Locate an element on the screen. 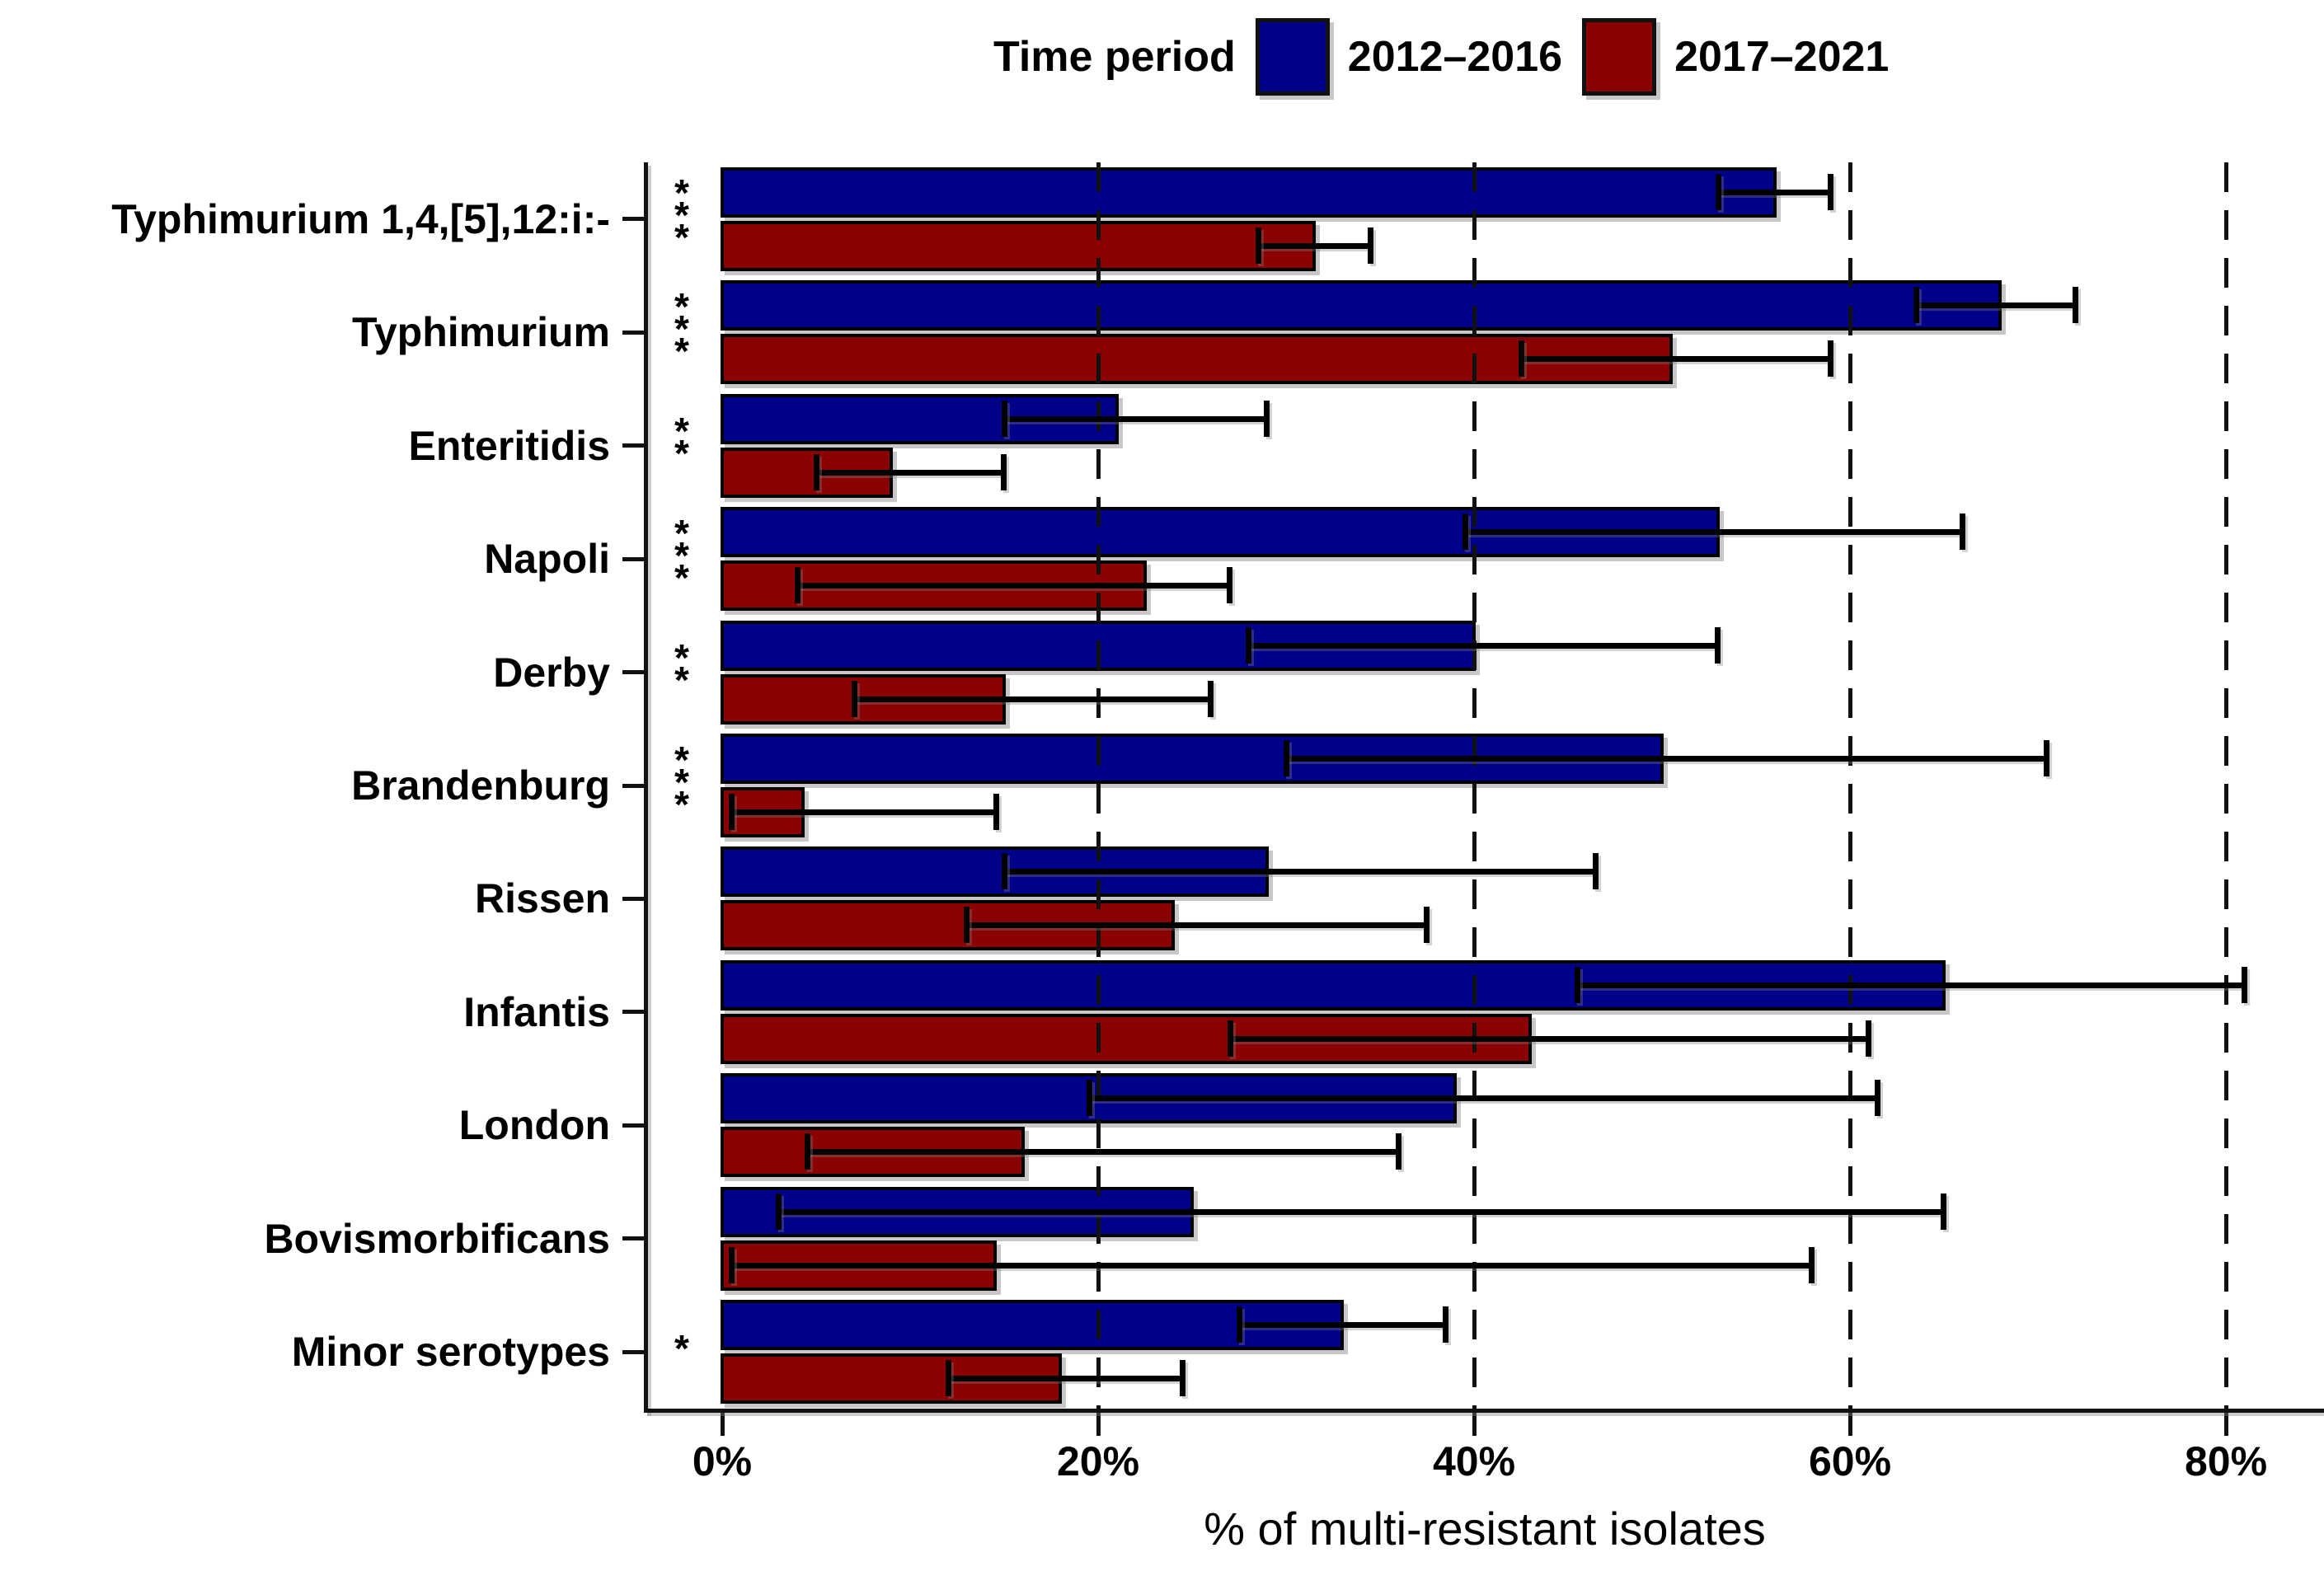  y-axis-label: Infantis is located at coordinates (536, 1011).